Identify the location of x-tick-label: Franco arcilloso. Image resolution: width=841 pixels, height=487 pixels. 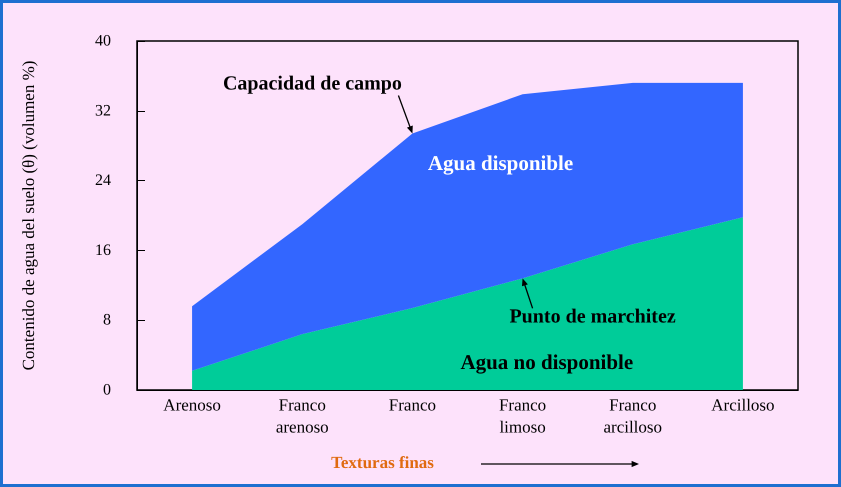
(632, 416).